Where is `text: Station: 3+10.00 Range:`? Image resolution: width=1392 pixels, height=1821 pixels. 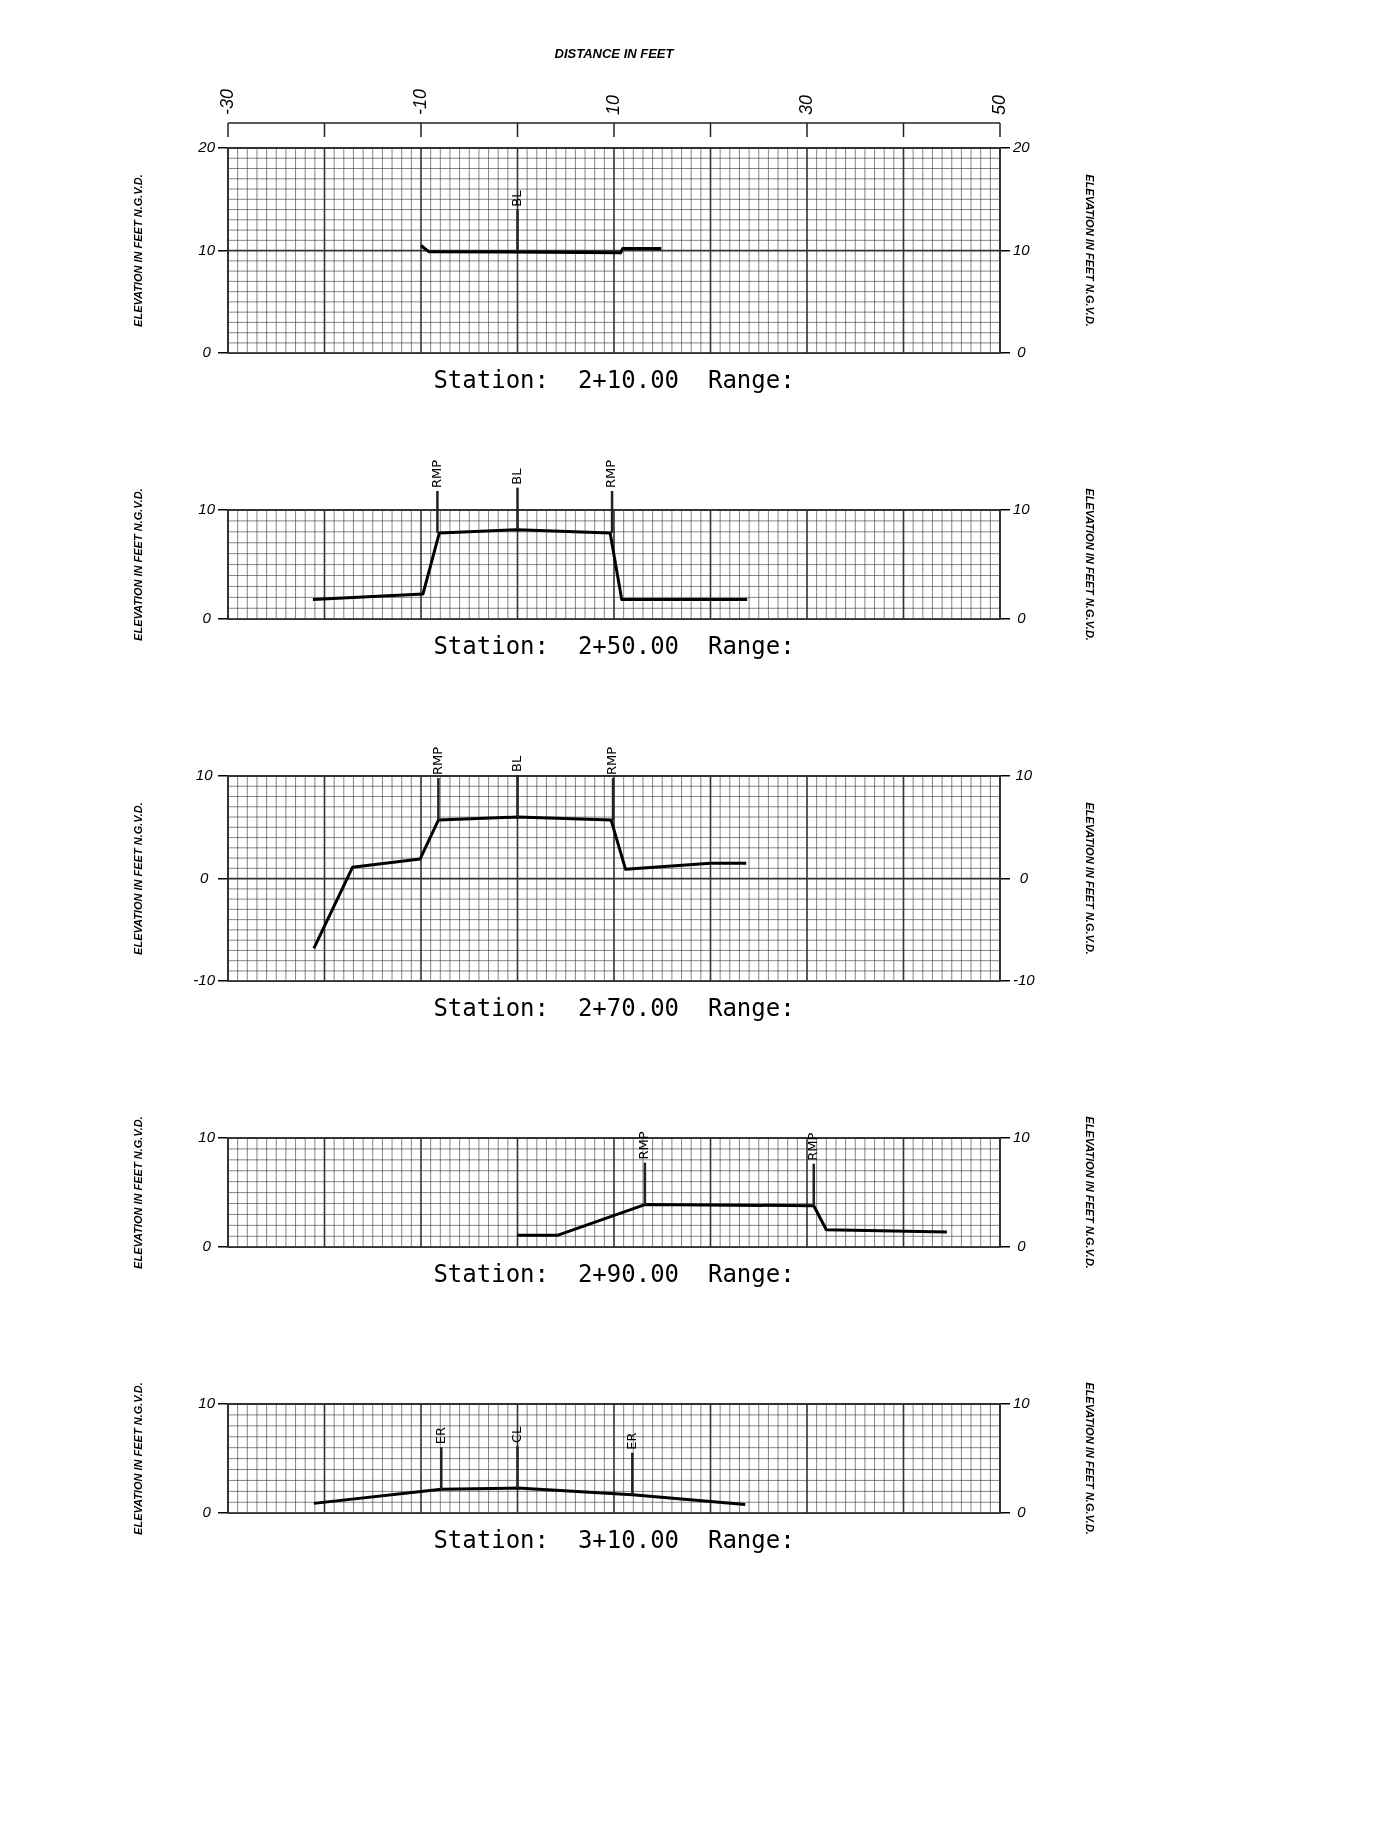 text: Station: 3+10.00 Range: is located at coordinates (614, 1539).